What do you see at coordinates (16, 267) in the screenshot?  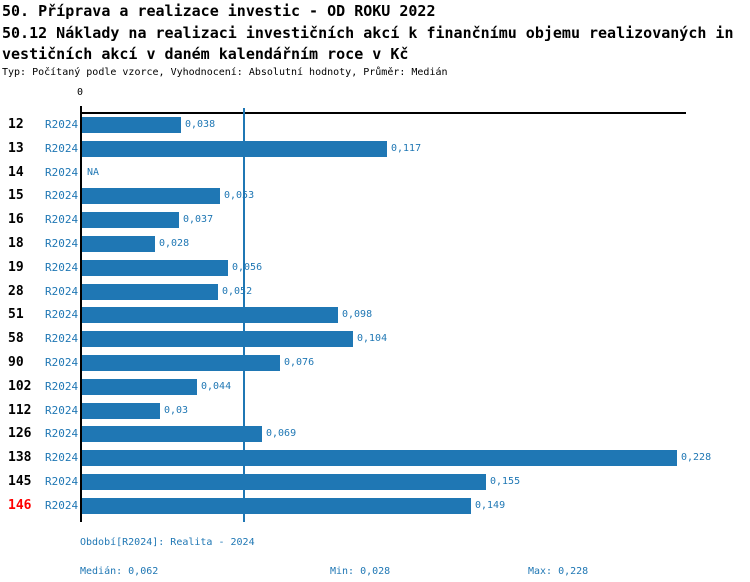 I see `row-label: 19` at bounding box center [16, 267].